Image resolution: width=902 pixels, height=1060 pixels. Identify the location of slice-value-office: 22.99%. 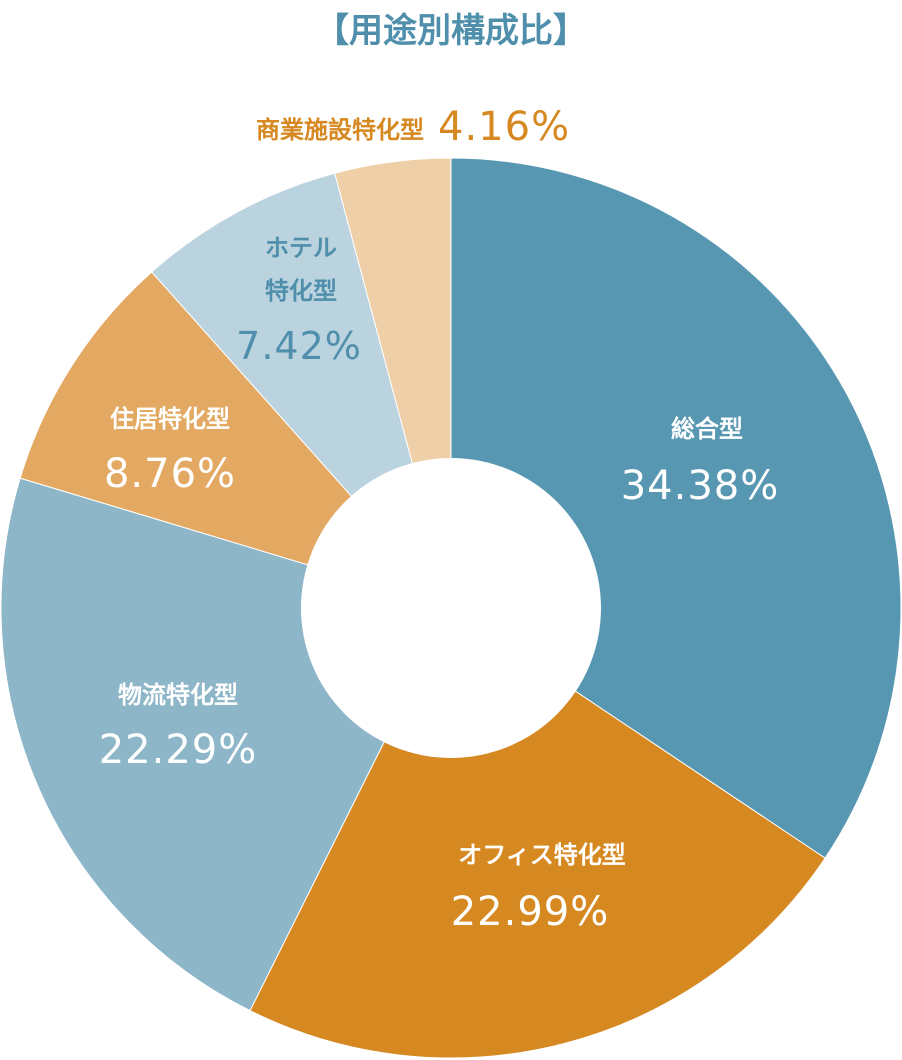
(530, 912).